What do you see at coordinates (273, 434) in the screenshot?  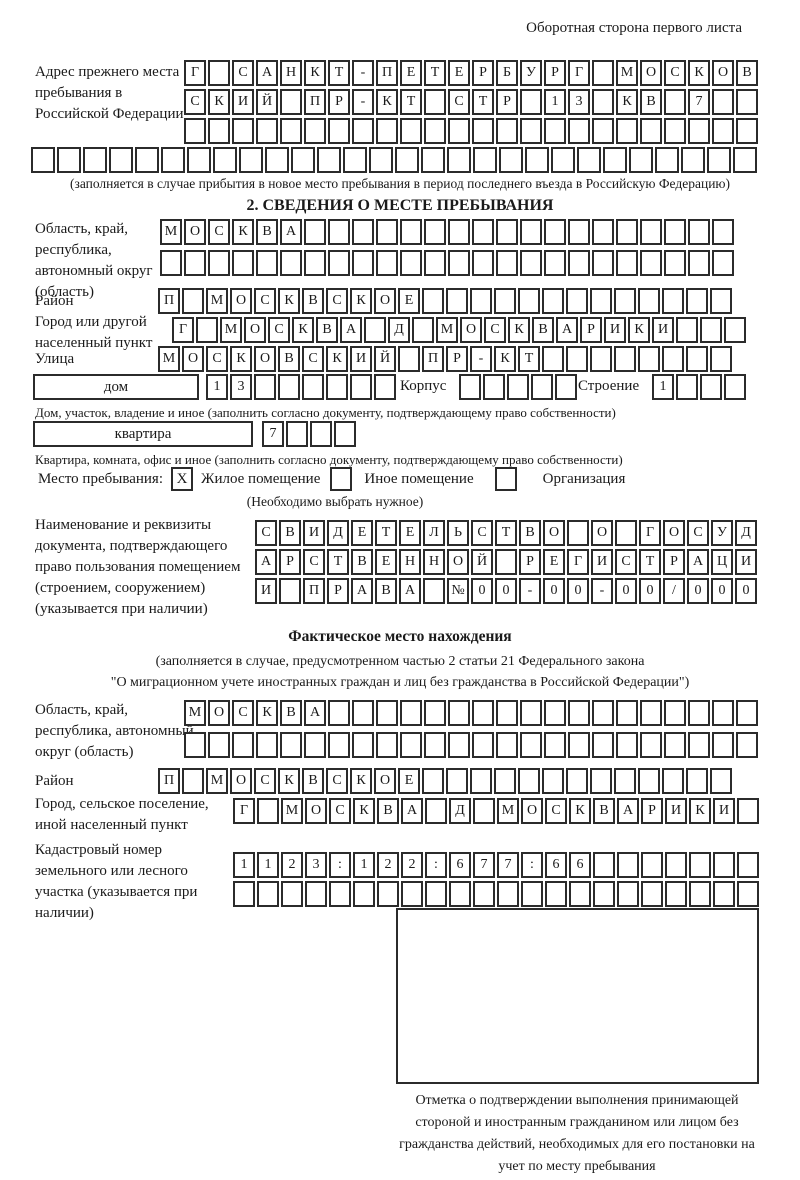 I see `char-cell: 7` at bounding box center [273, 434].